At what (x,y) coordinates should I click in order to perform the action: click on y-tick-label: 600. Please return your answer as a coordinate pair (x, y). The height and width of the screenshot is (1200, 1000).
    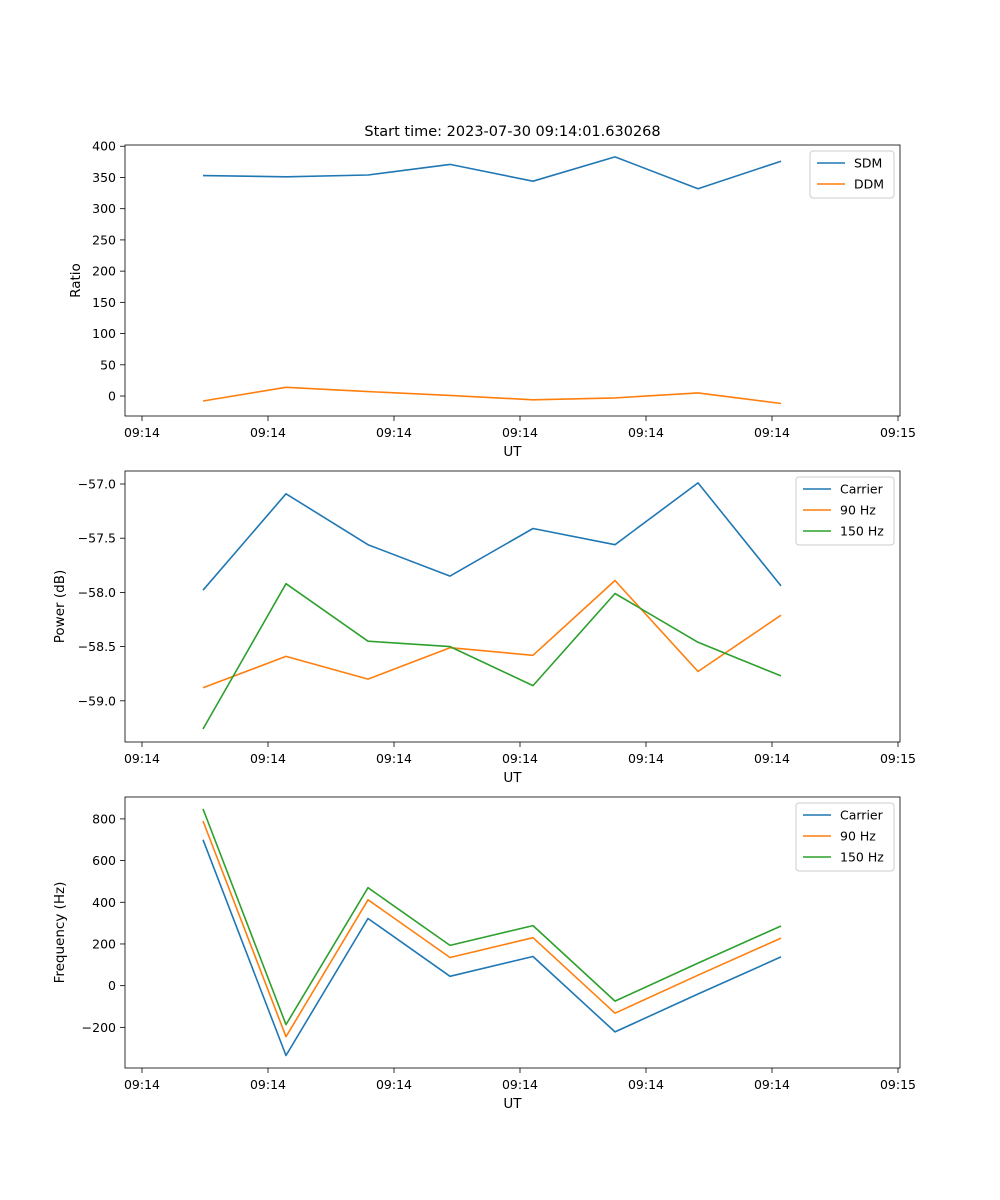
    Looking at the image, I should click on (104, 860).